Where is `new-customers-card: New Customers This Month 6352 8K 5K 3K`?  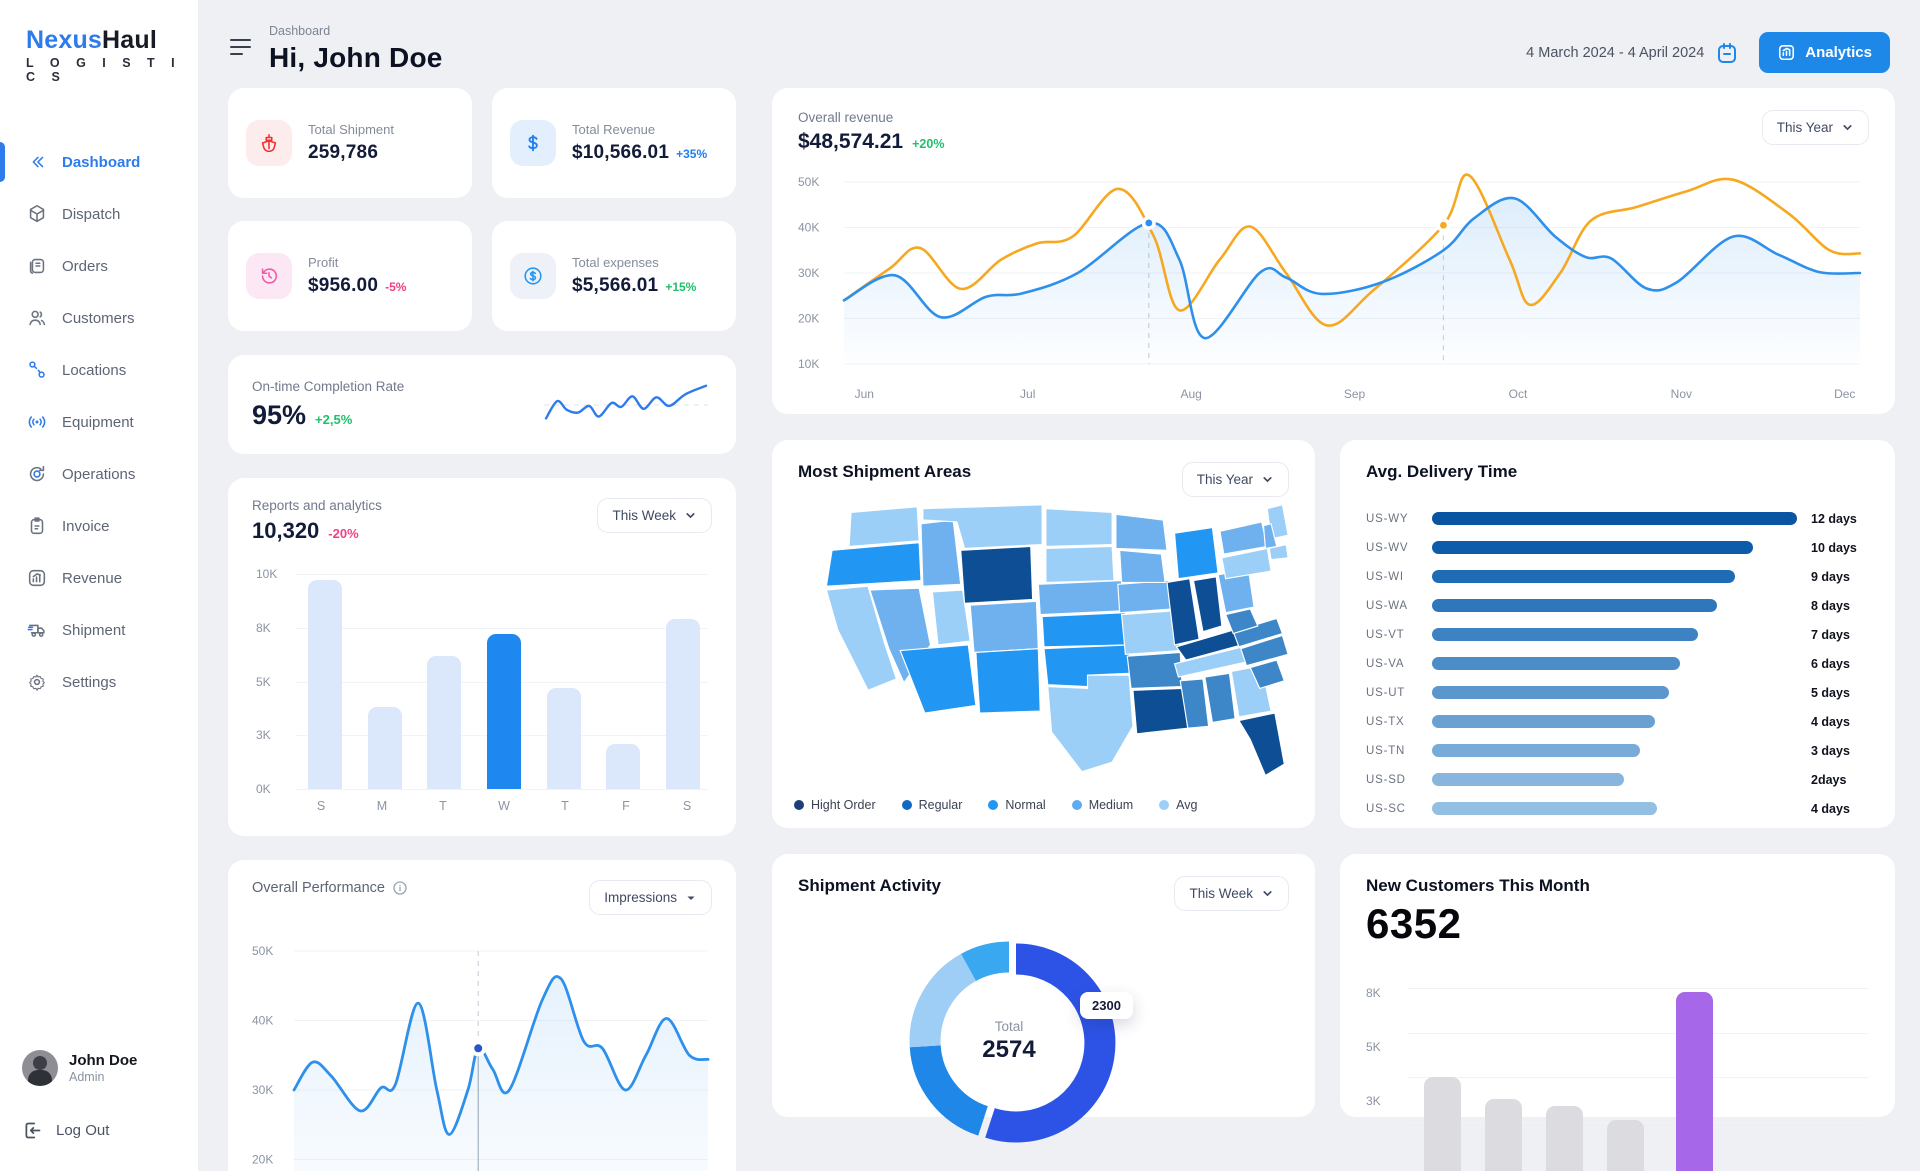 new-customers-card: New Customers This Month 6352 8K 5K 3K is located at coordinates (1617, 1012).